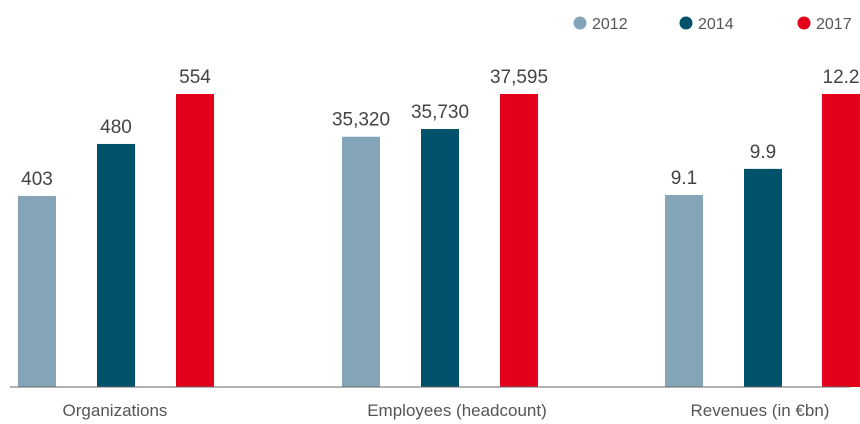 Image resolution: width=860 pixels, height=424 pixels. What do you see at coordinates (716, 24) in the screenshot?
I see `legend-label-2014: 2014` at bounding box center [716, 24].